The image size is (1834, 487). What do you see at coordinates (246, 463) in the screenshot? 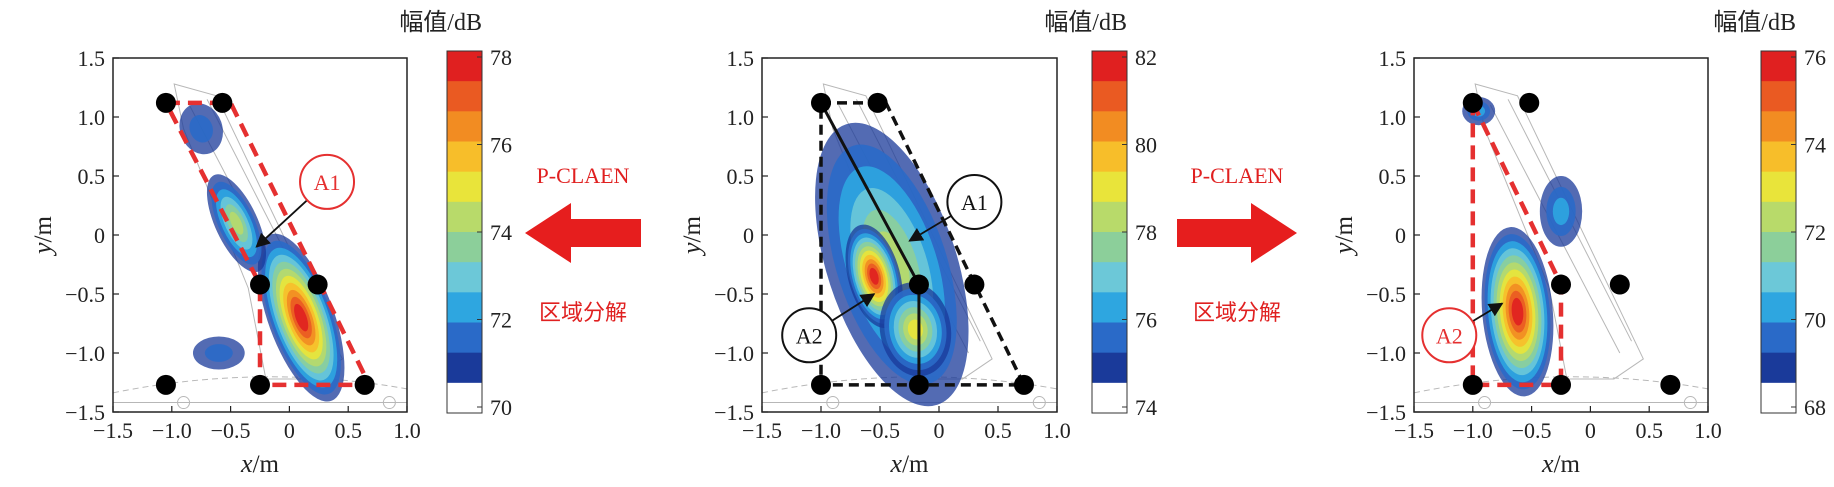
I see `x-axis-var: x` at bounding box center [246, 463].